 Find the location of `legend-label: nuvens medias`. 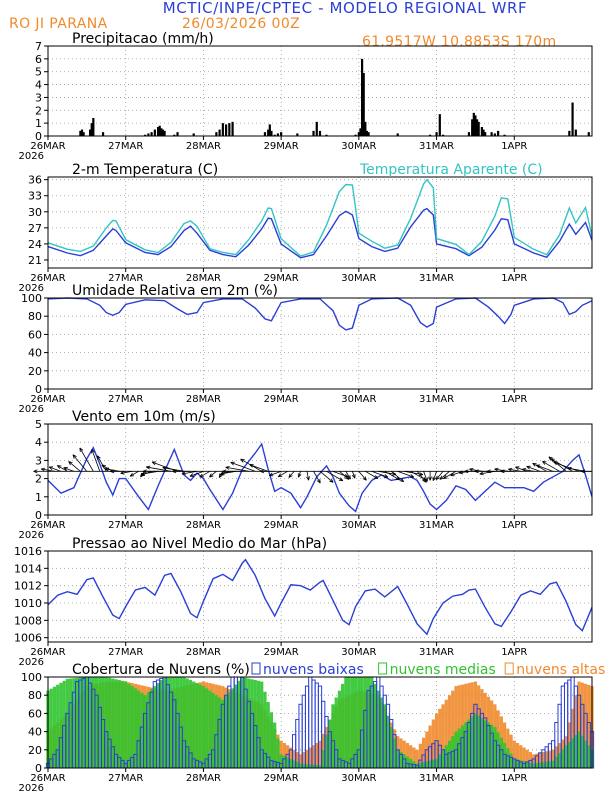

legend-label: nuvens medias is located at coordinates (443, 670).